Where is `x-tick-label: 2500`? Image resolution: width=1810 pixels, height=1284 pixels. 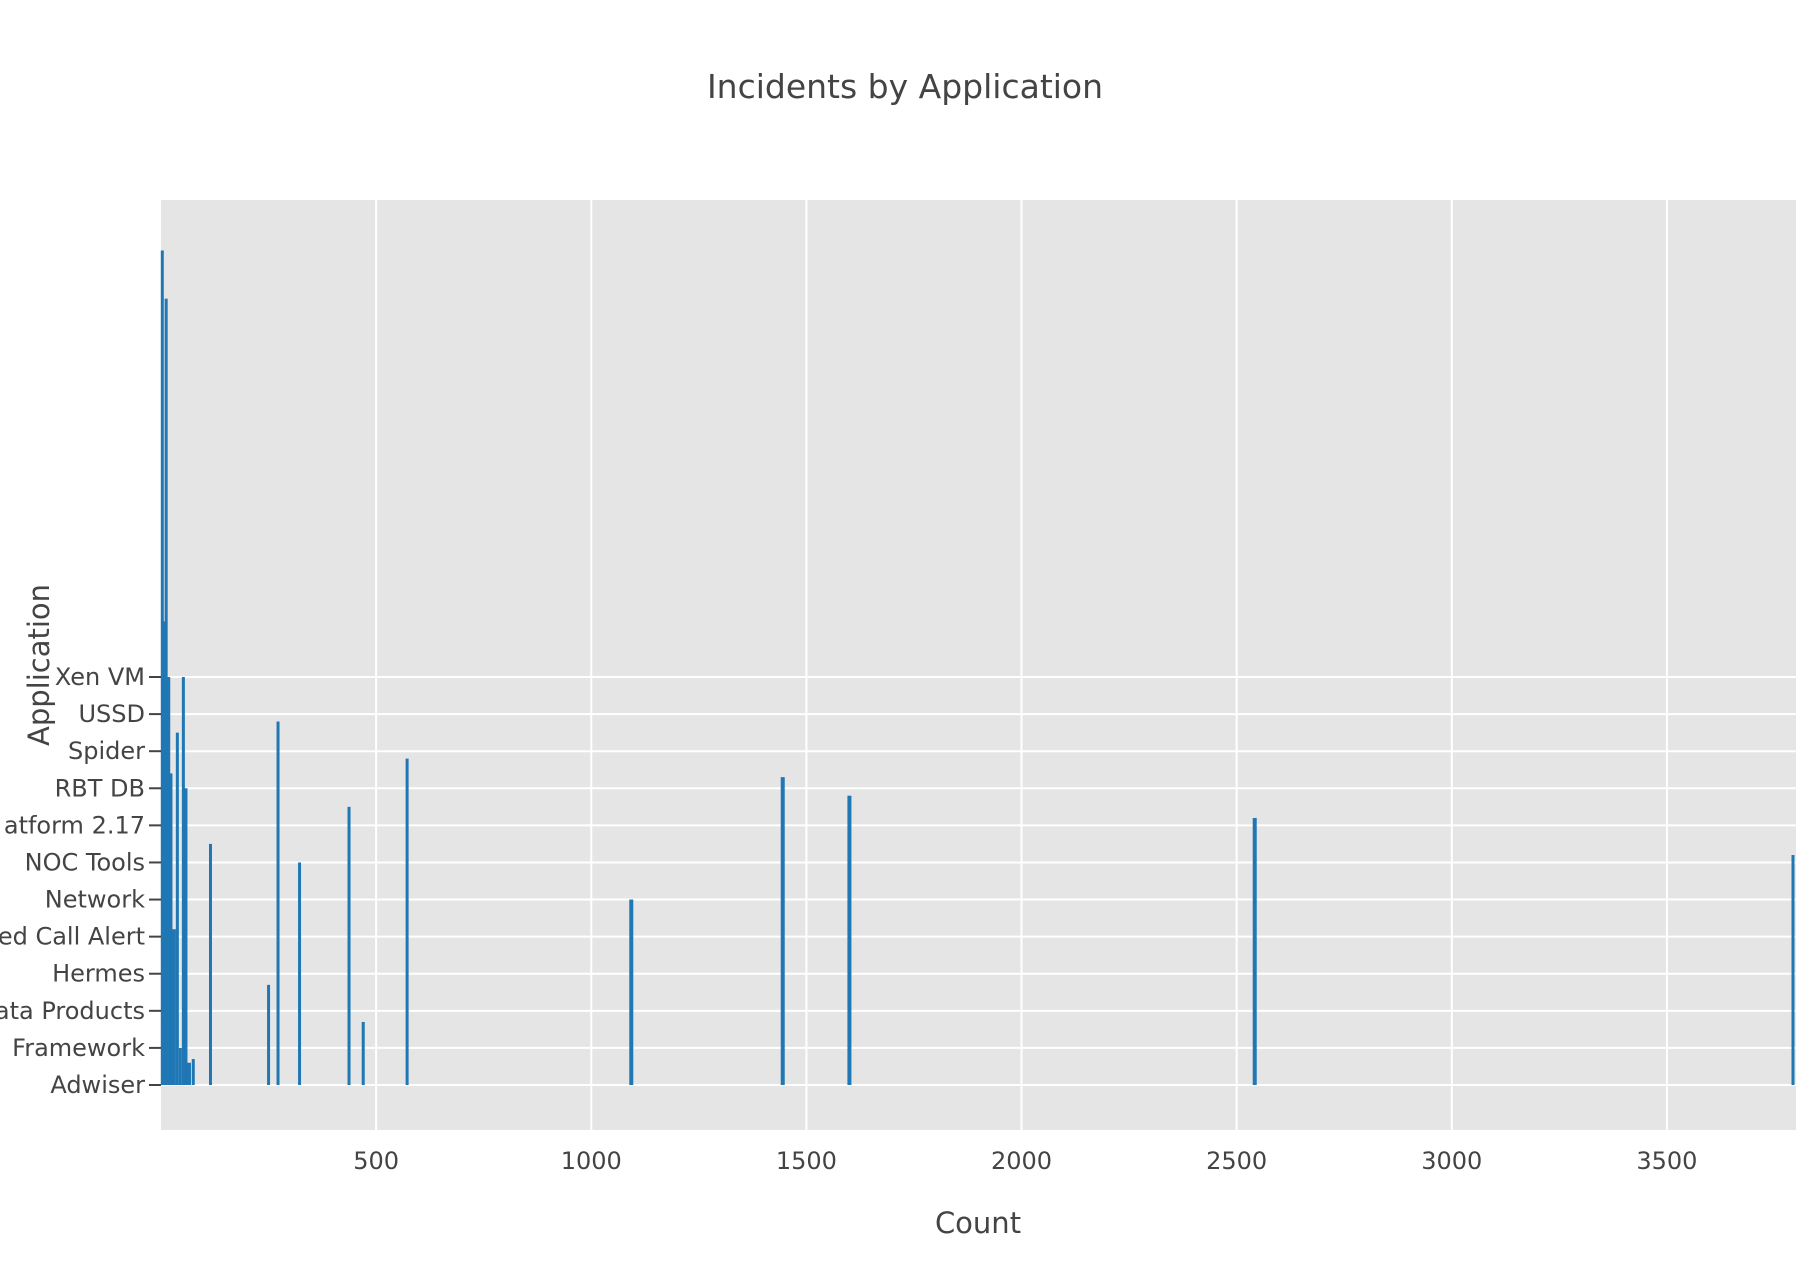 x-tick-label: 2500 is located at coordinates (1236, 1161).